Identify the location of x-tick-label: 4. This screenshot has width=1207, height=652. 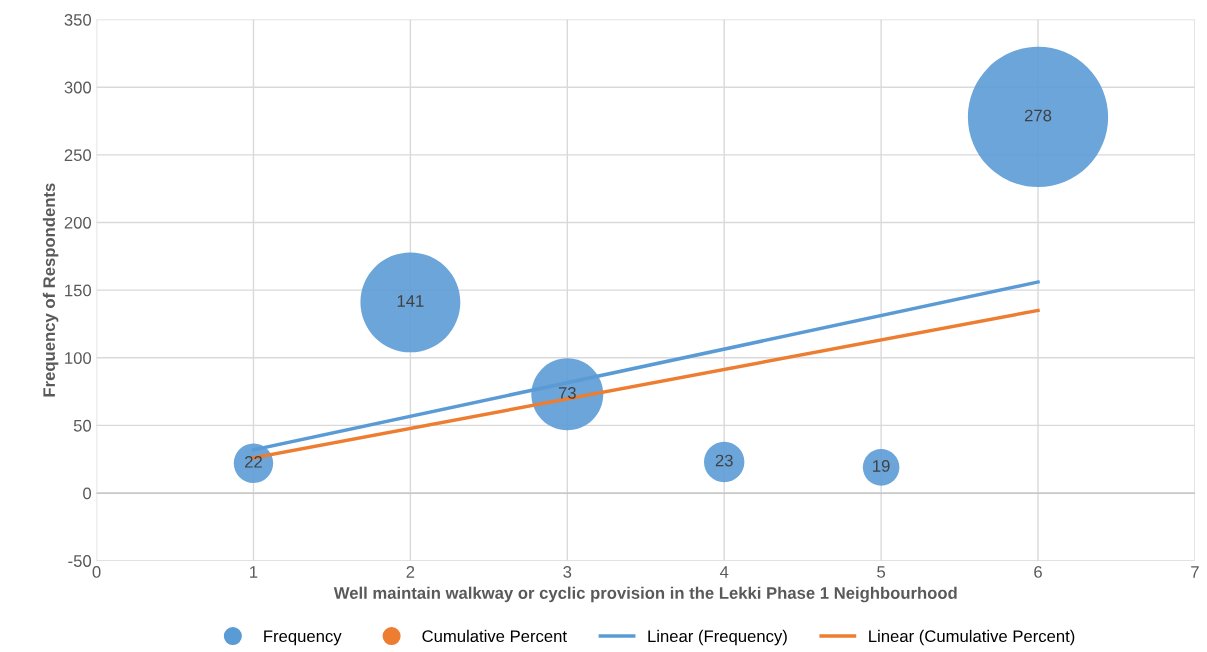
(724, 572).